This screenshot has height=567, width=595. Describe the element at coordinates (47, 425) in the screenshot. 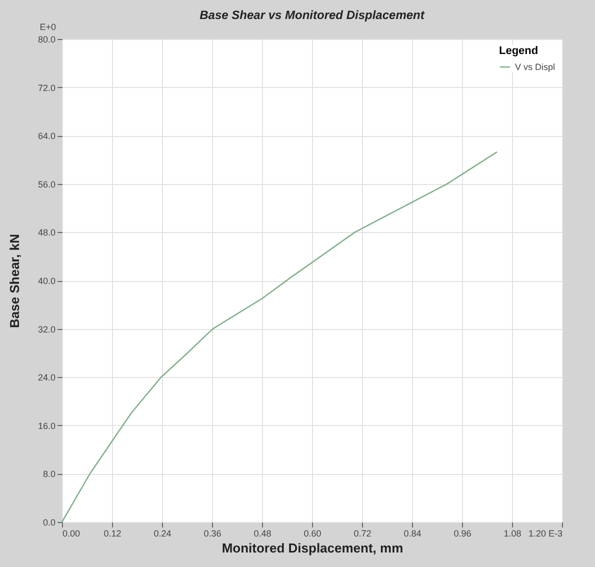

I see `y-tick-label: 16.0` at that location.